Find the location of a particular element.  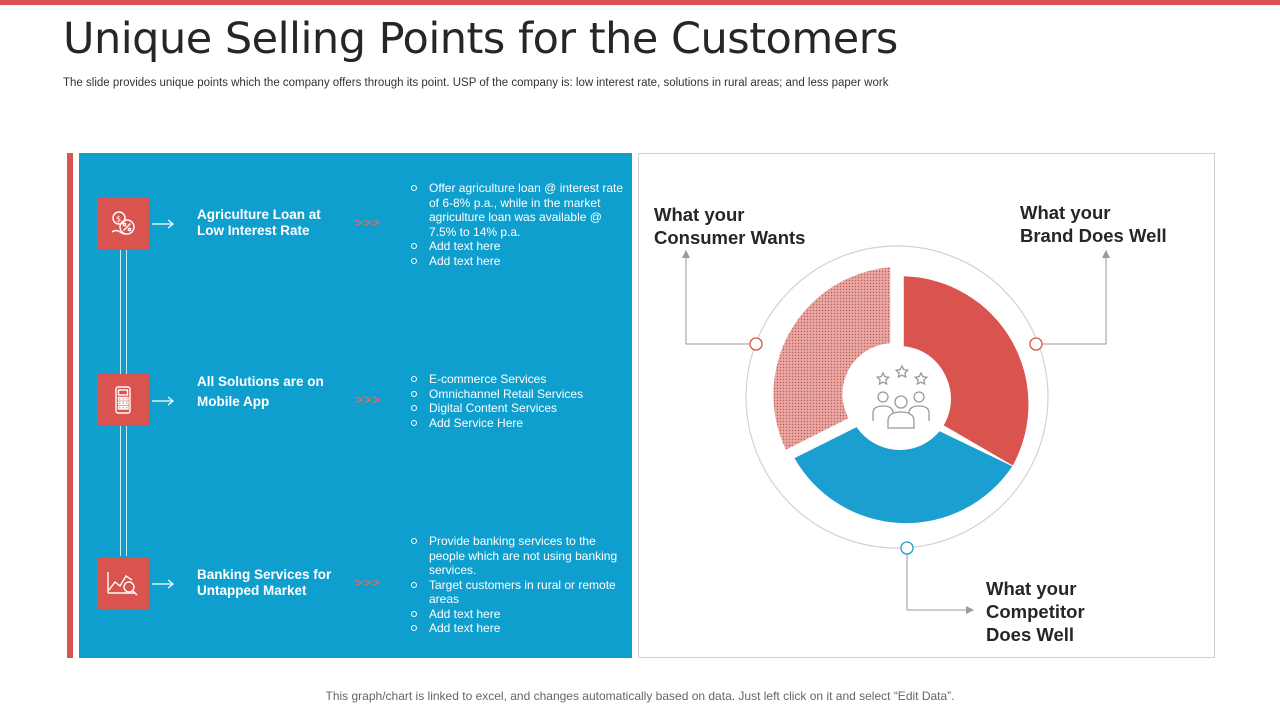

outer-ring is located at coordinates (897, 397).